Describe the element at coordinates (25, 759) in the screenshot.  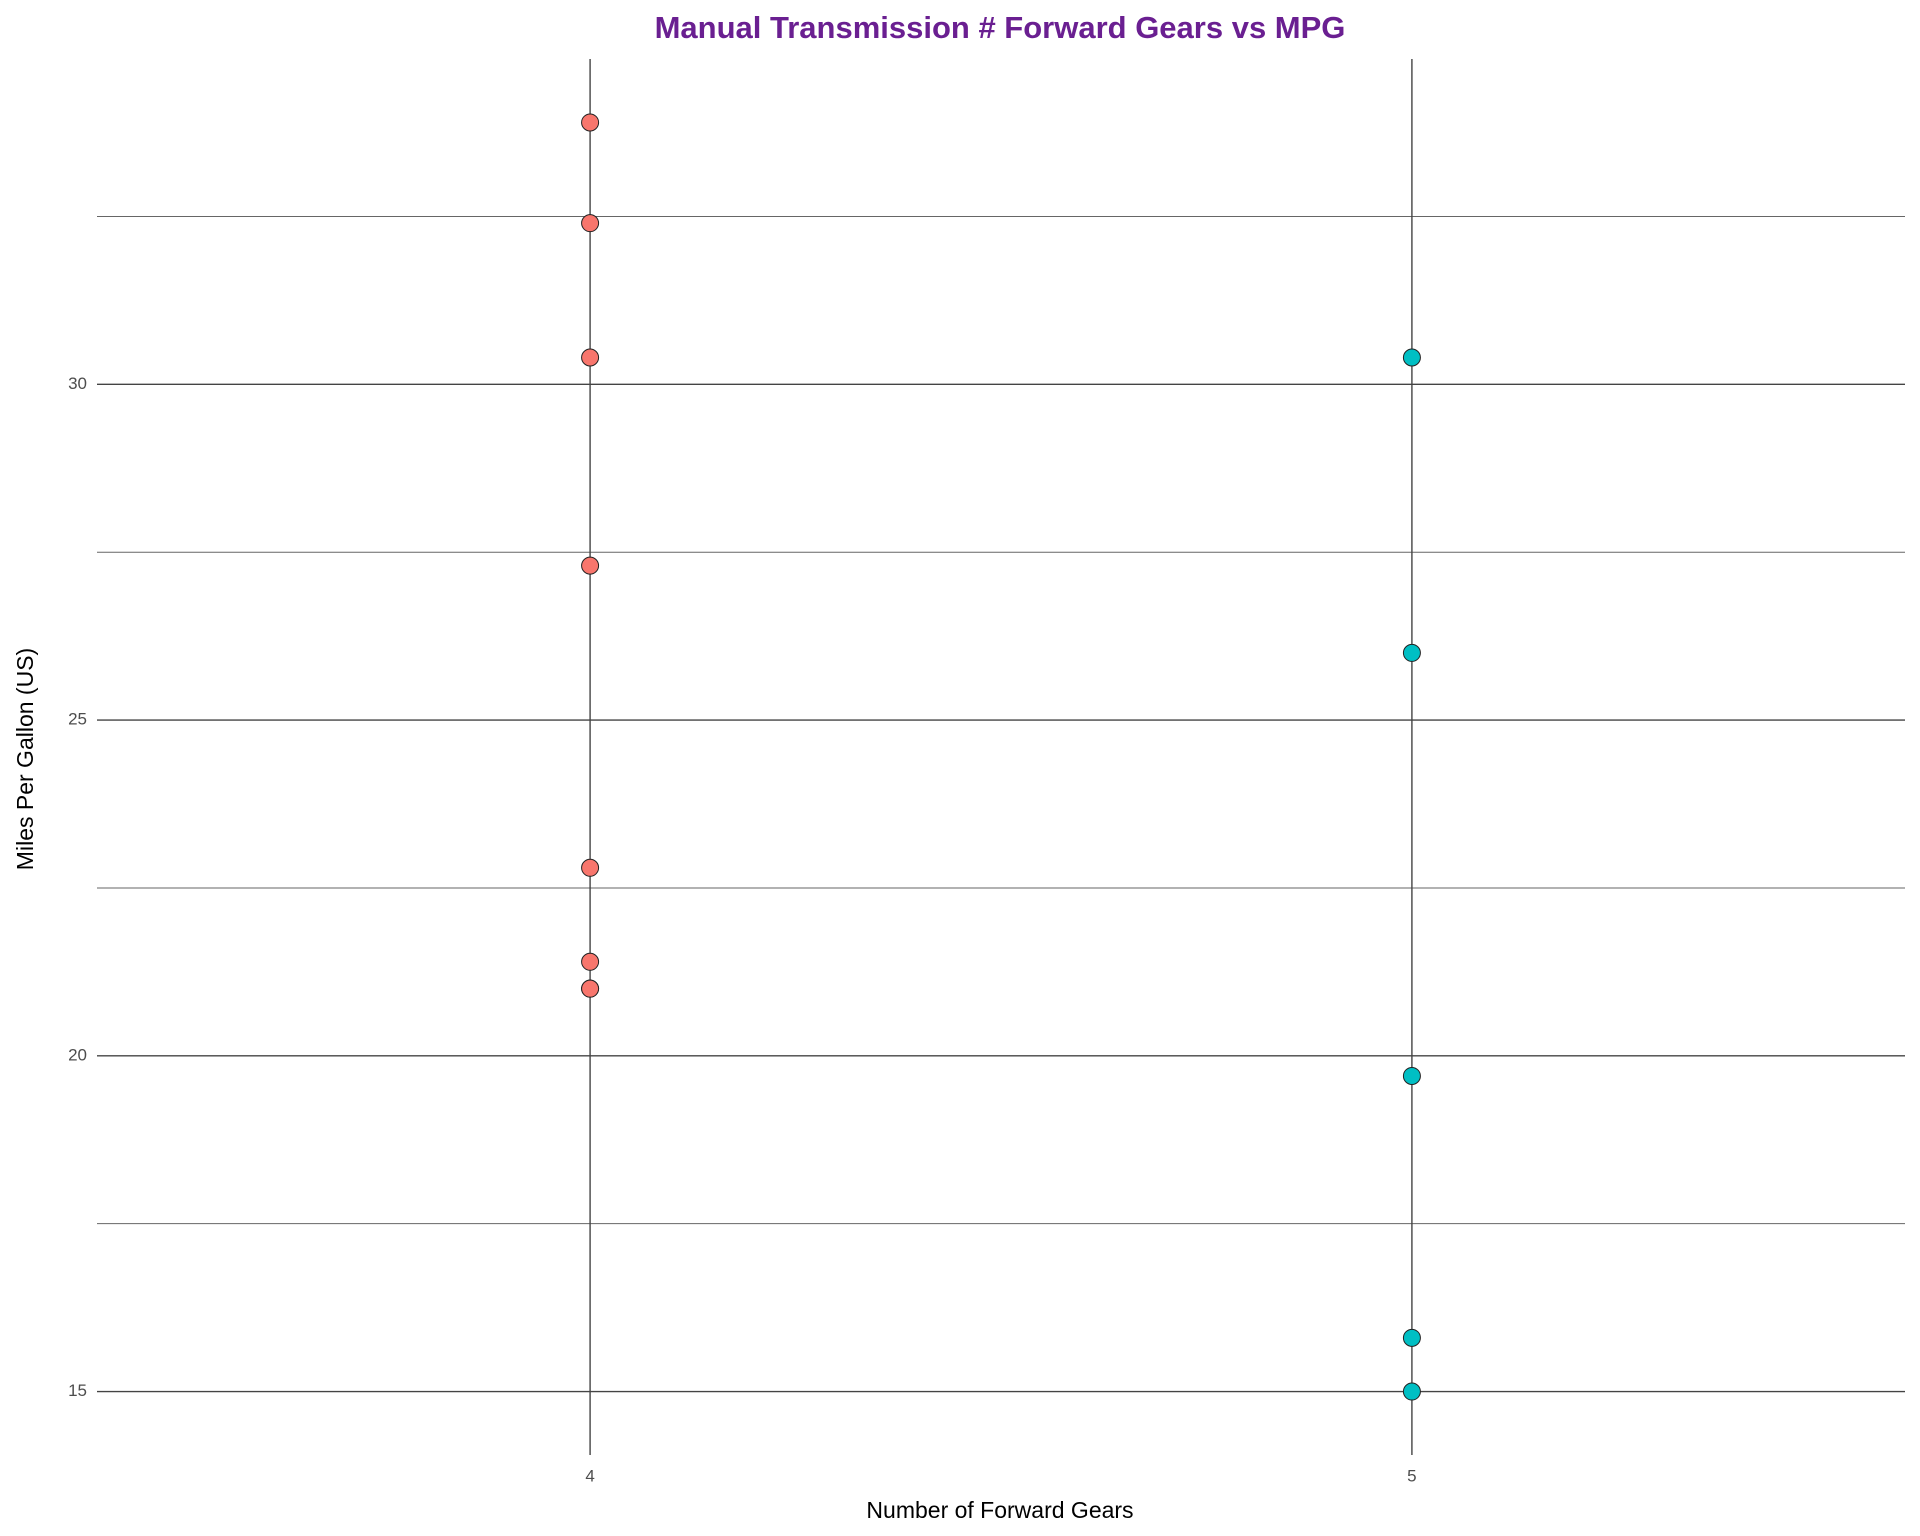
I see `y-axis-title: Miles Per Gallon (US)` at that location.